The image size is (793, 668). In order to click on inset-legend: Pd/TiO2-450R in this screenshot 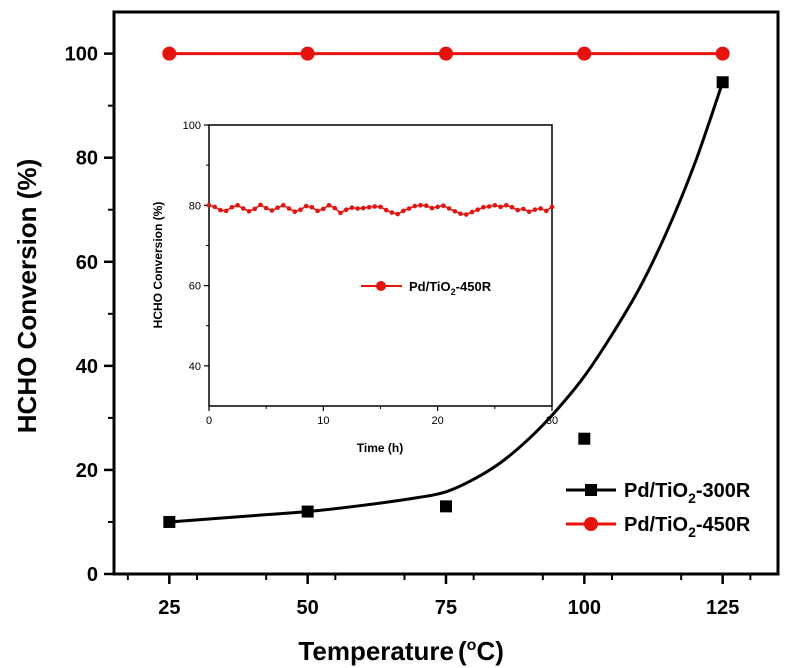, I will do `click(426, 288)`.